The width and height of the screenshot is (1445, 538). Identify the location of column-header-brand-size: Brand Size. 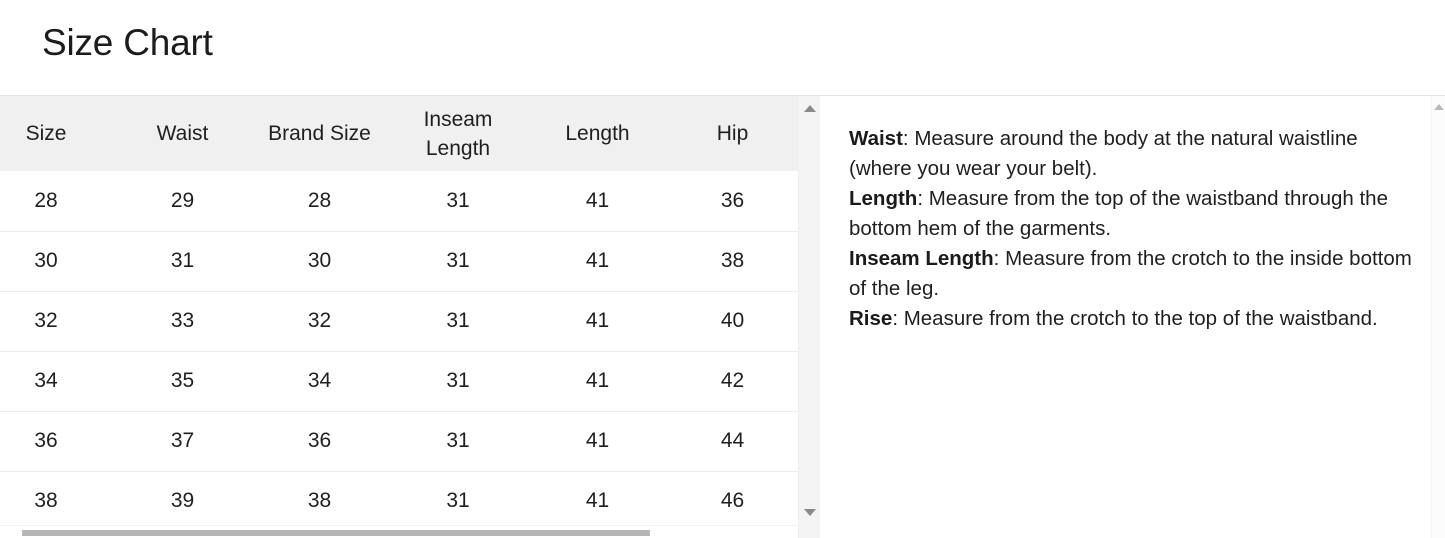
(319, 133).